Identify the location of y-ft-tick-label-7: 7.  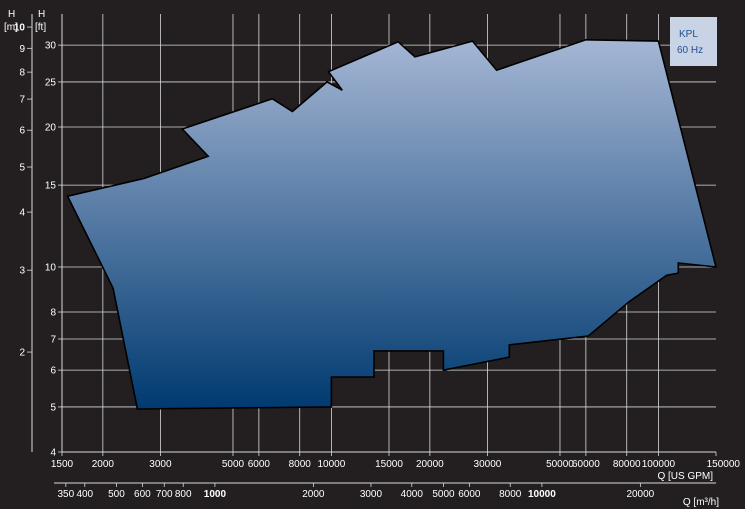
(53, 339).